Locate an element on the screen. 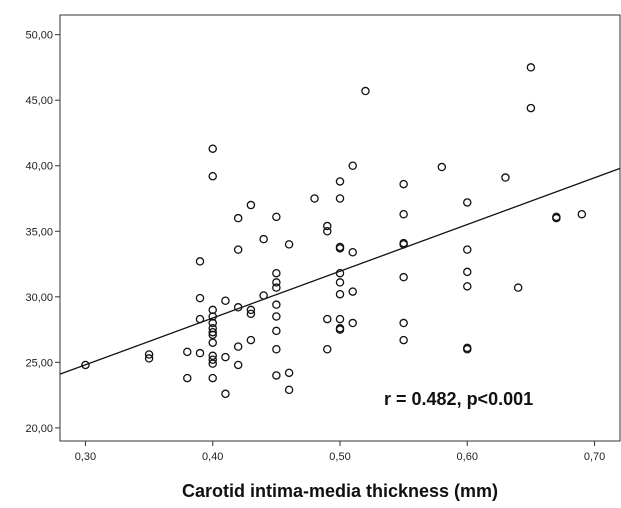 The height and width of the screenshot is (508, 621). x-axis-label: Carotid intima-media thickness (mm) is located at coordinates (340, 491).